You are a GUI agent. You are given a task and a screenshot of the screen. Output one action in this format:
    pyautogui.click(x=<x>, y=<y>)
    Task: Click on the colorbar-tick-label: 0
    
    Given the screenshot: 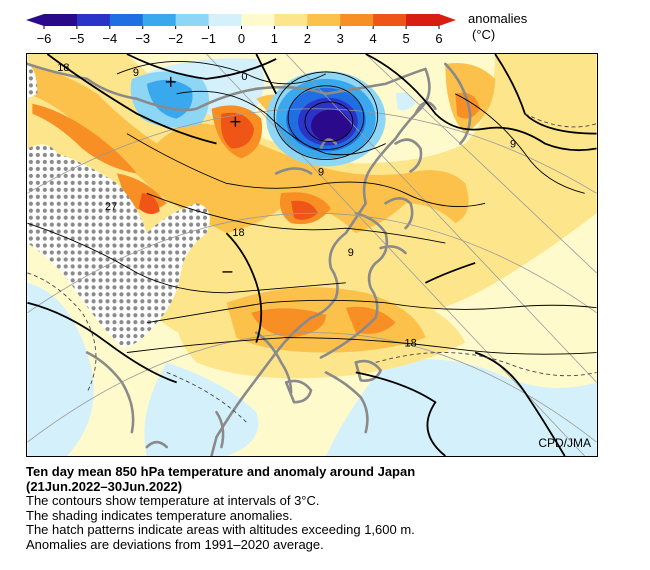 What is the action you would take?
    pyautogui.click(x=241, y=38)
    